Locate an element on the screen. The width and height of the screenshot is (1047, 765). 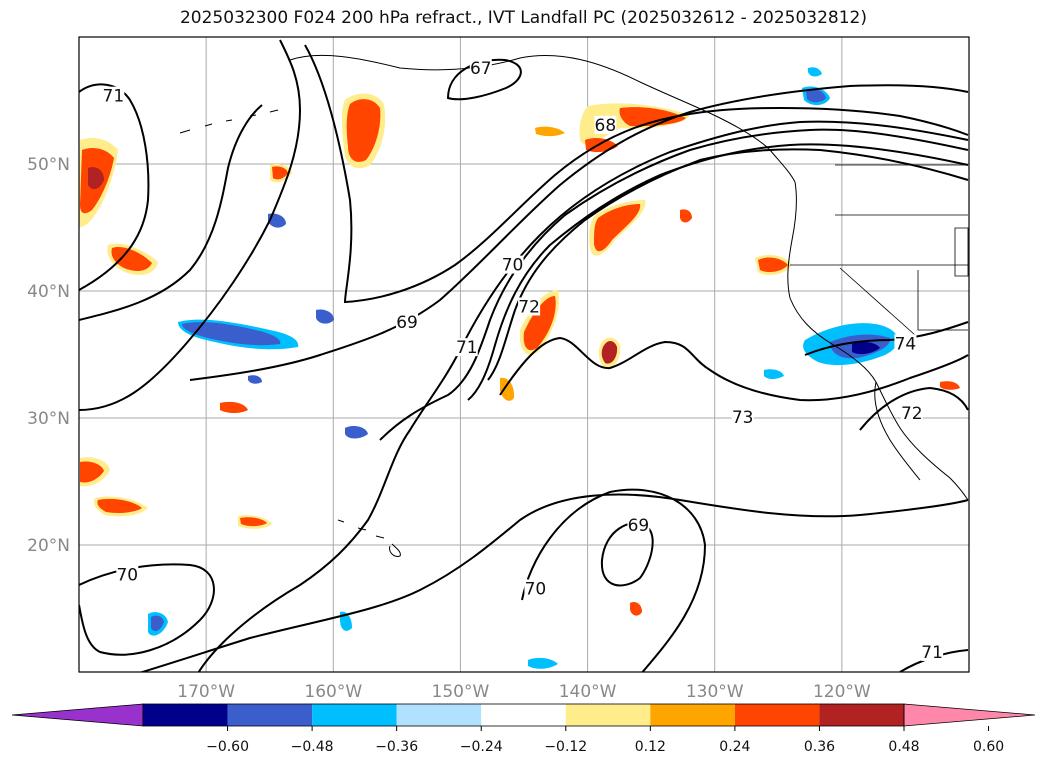
colorbar-tick-label: 0.48 is located at coordinates (903, 747).